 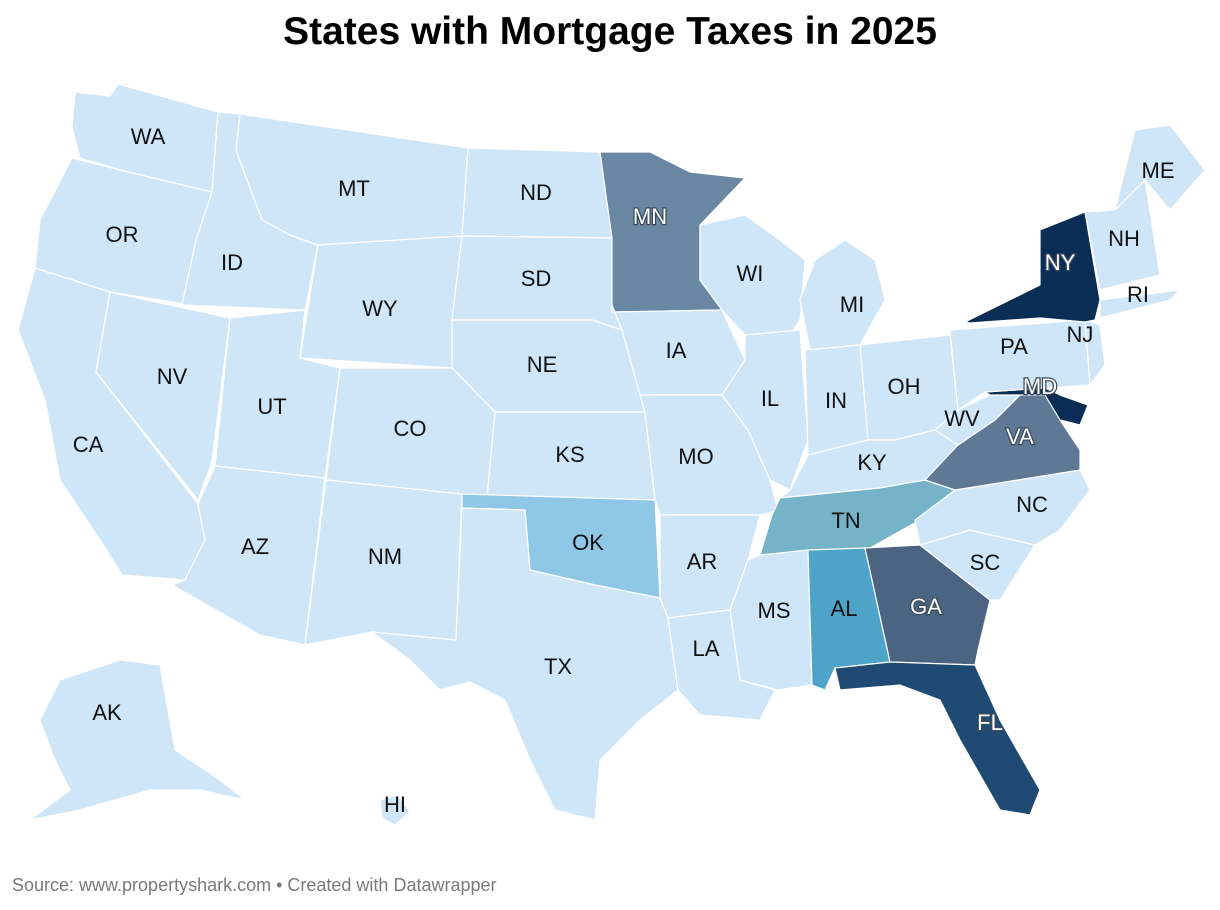 What do you see at coordinates (163, 396) in the screenshot?
I see `state-nv` at bounding box center [163, 396].